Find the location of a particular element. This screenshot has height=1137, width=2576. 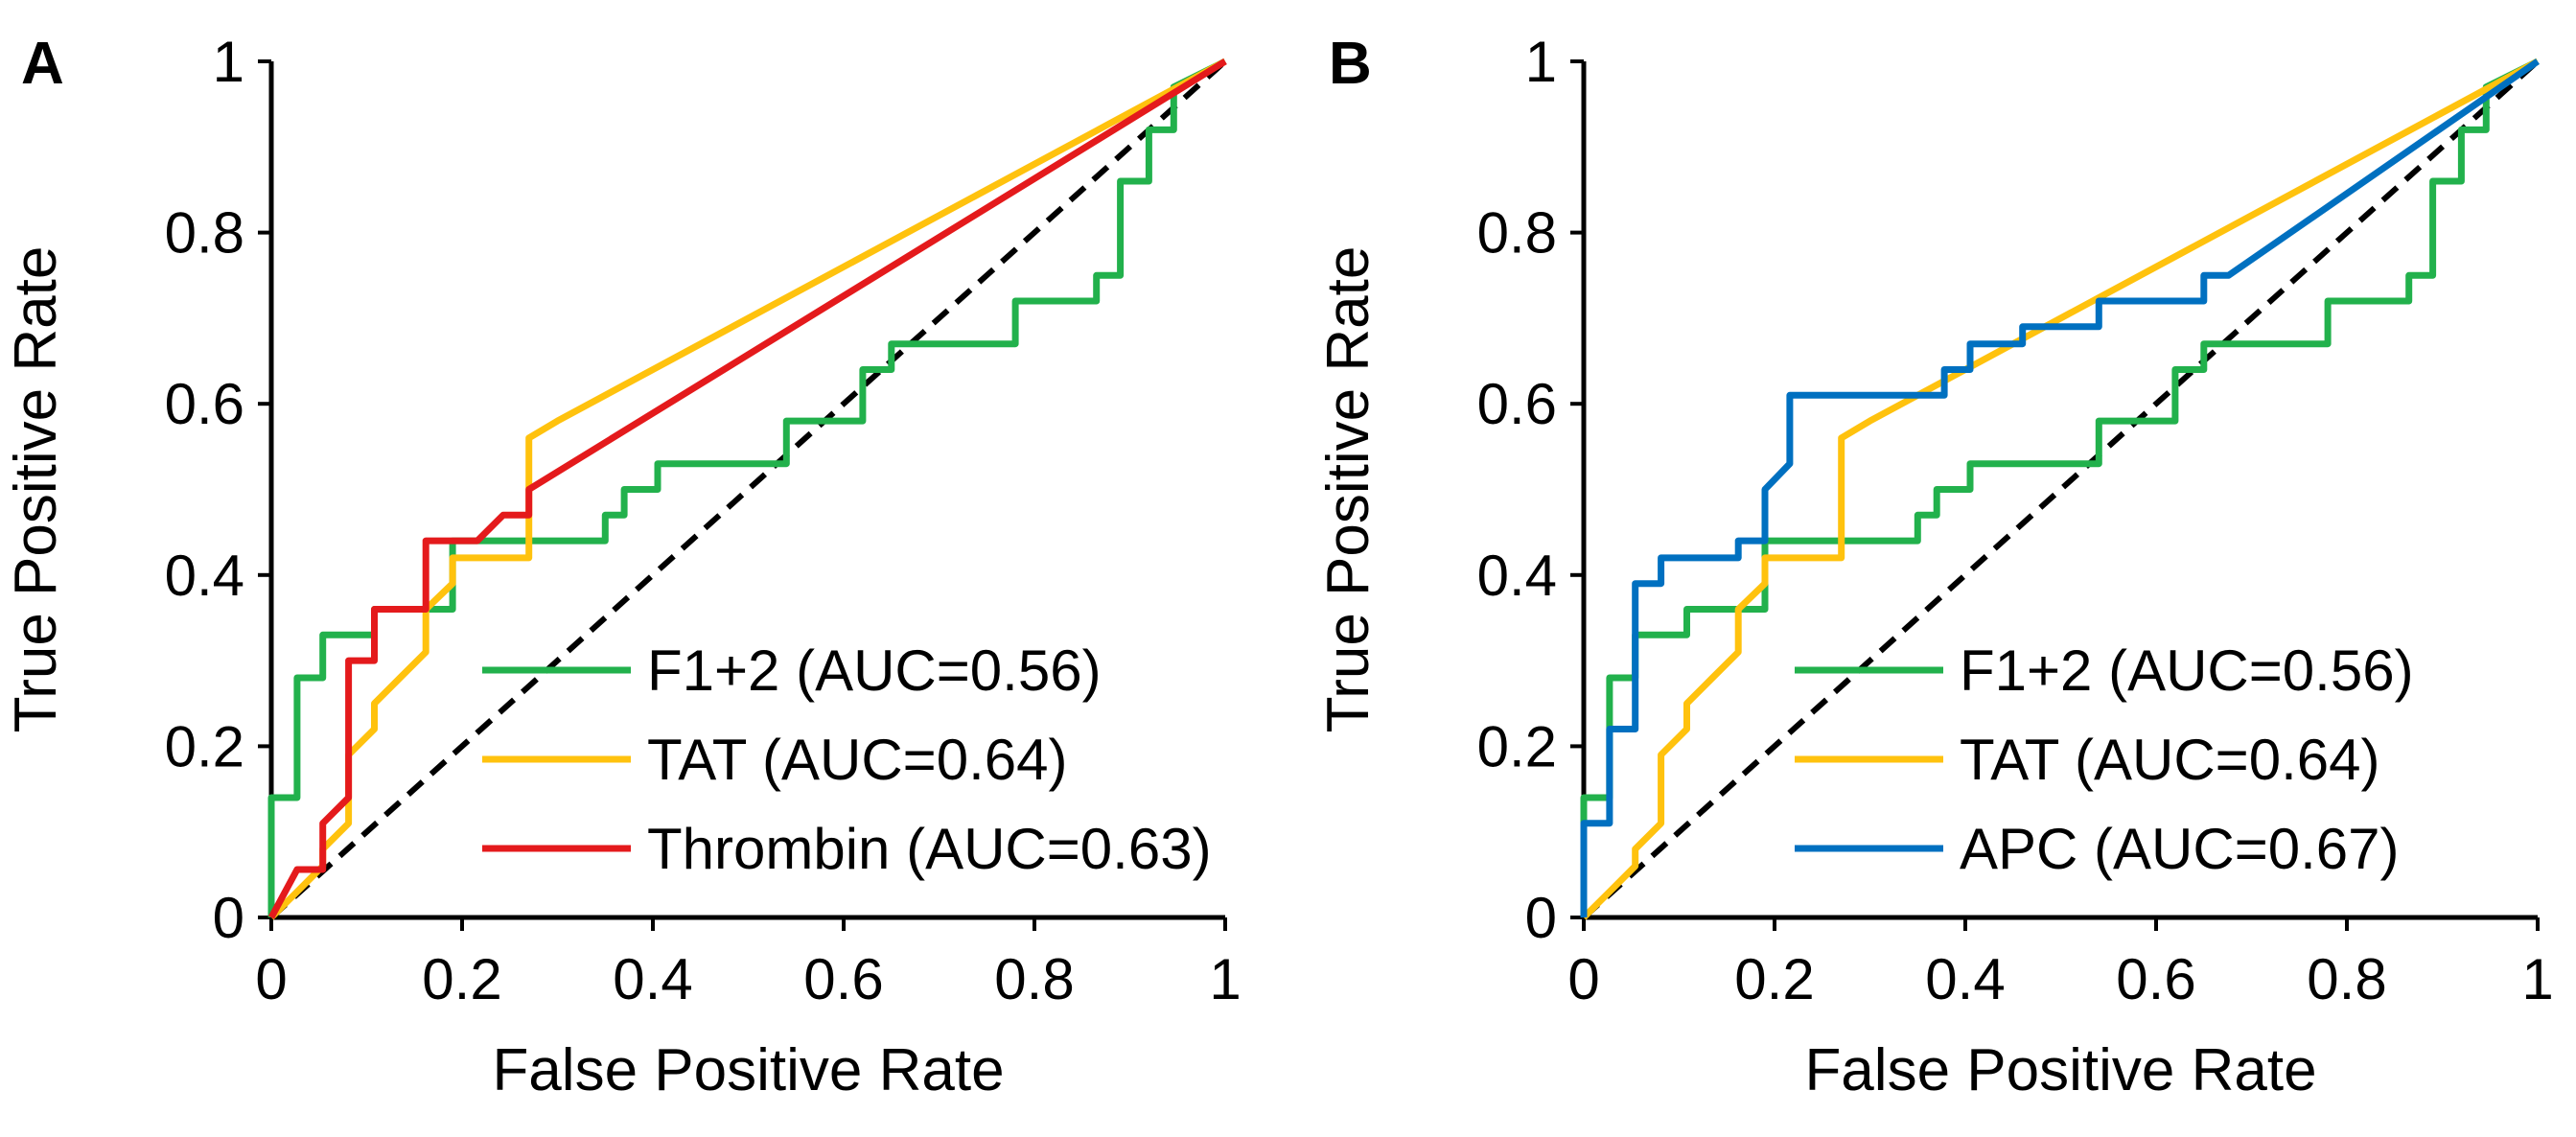

panel-a-legend-label-1: TAT (AUC=0.64) is located at coordinates (857, 760).